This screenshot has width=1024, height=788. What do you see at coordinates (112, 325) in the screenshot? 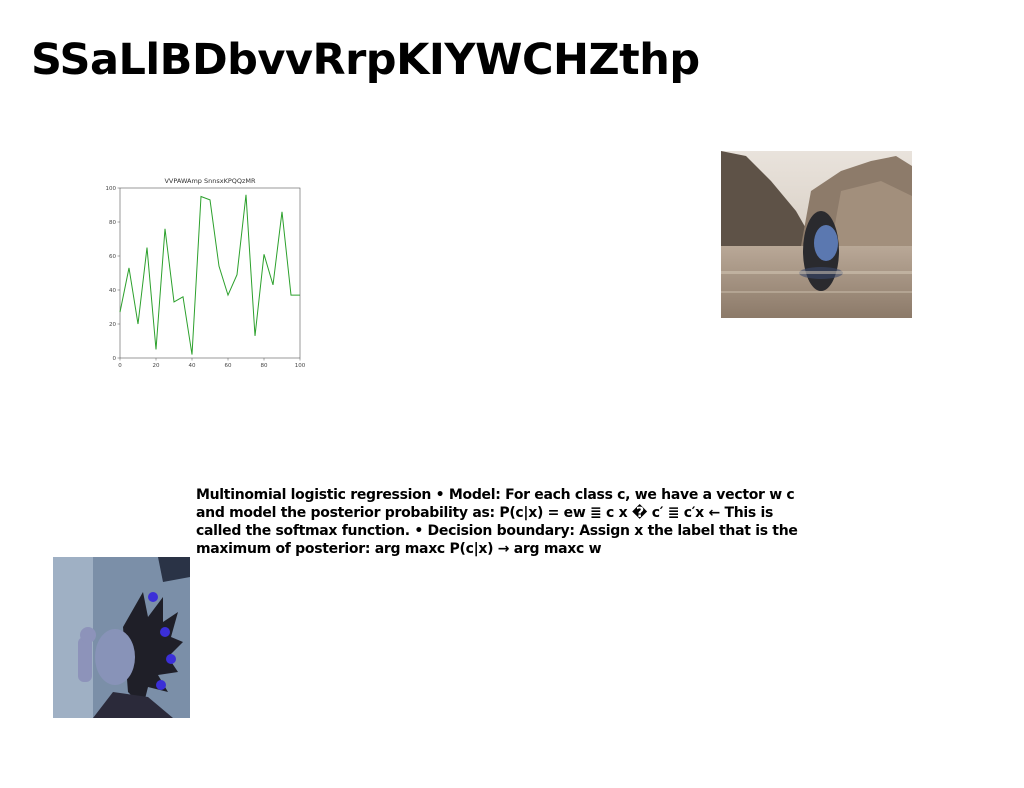
I see `y-tick-label: 20` at bounding box center [112, 325].